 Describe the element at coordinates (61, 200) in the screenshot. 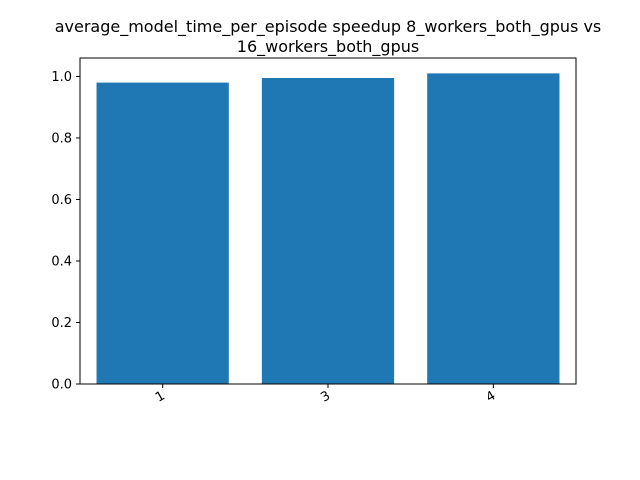

I see `y-tick-label: 0.6` at that location.